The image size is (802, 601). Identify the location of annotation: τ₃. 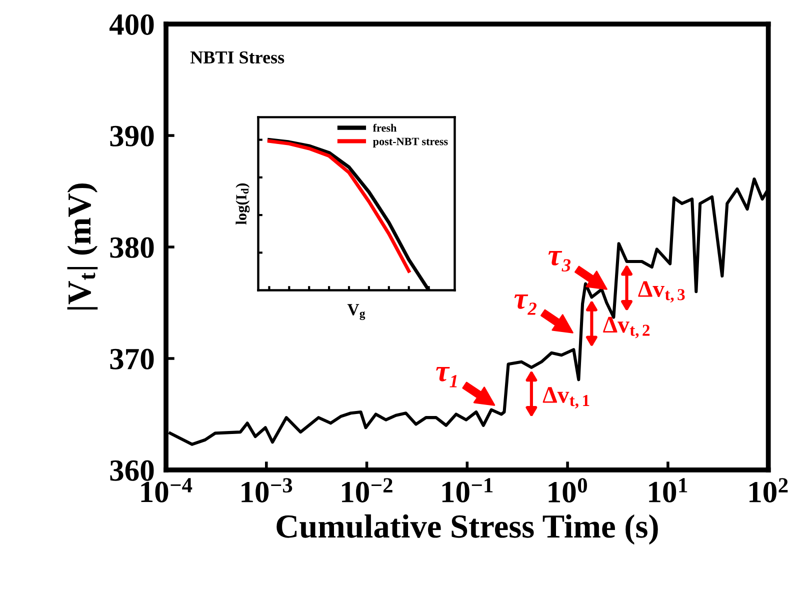
(559, 261).